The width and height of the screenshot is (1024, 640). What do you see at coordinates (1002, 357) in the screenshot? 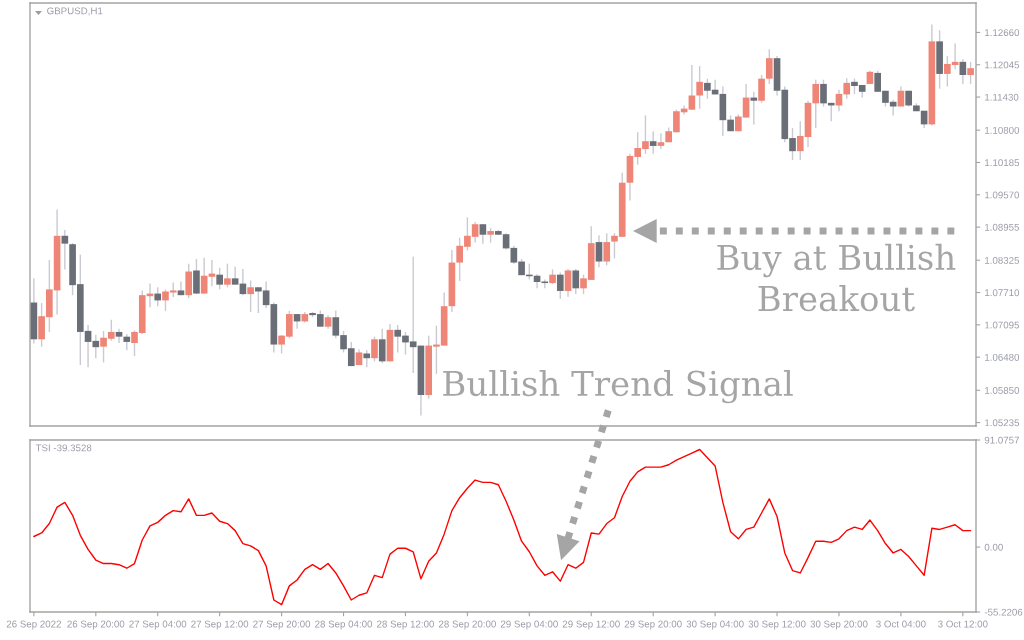
I see `y-tick-label: 1.06480` at bounding box center [1002, 357].